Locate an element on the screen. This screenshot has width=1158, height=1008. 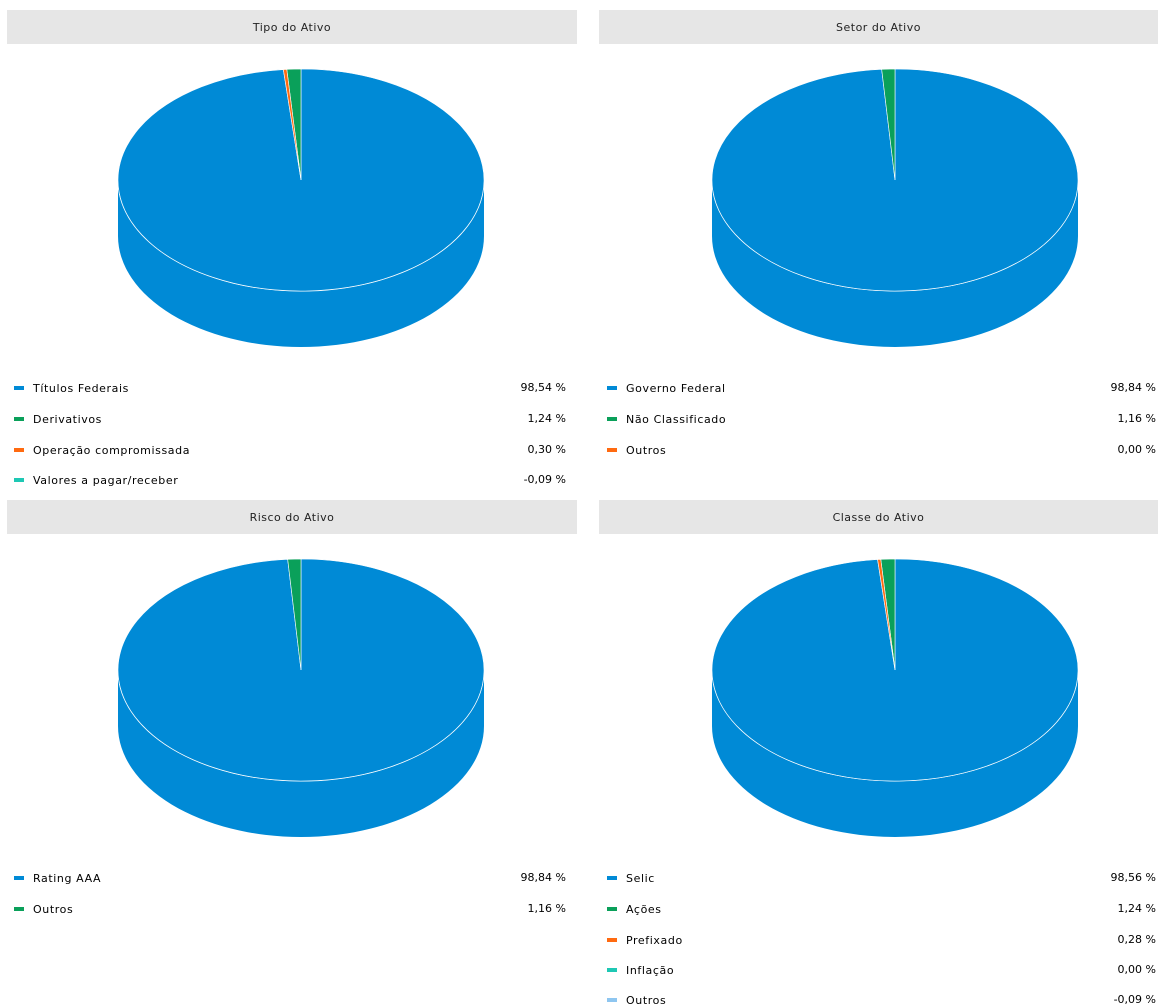
legend-value: 98,56 % is located at coordinates (1133, 877).